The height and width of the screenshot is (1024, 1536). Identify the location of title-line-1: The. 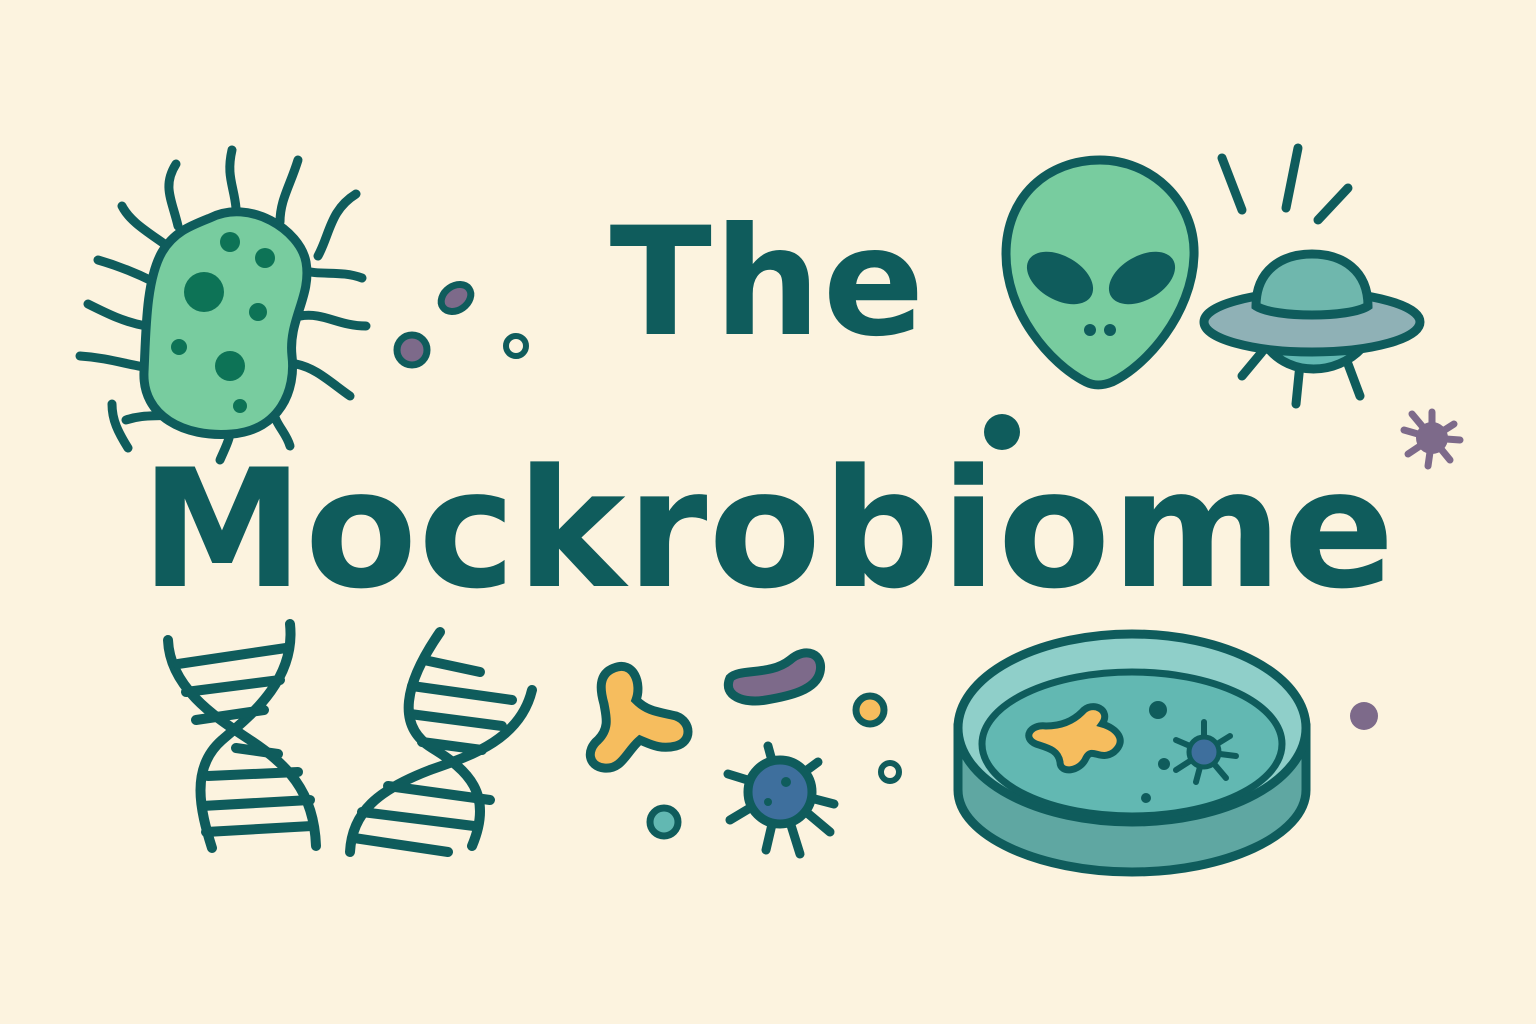
(768, 283).